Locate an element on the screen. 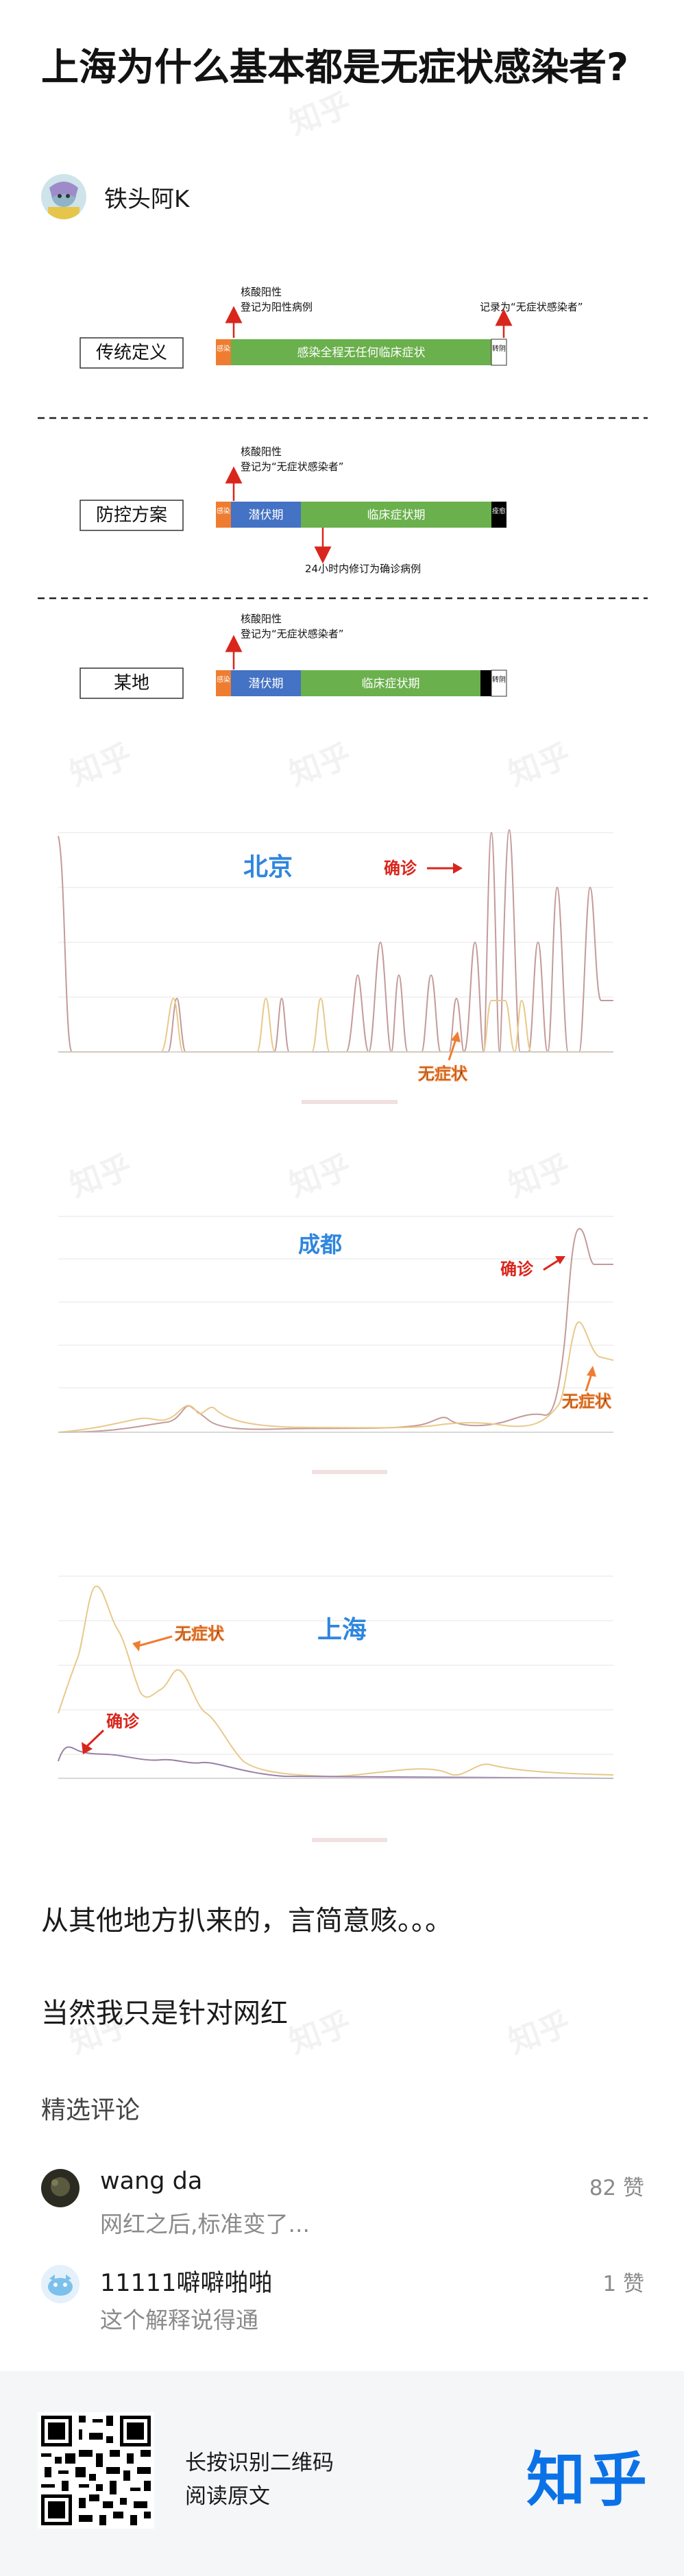 The height and width of the screenshot is (2576, 684). chart-city-label: 北京 is located at coordinates (268, 867).